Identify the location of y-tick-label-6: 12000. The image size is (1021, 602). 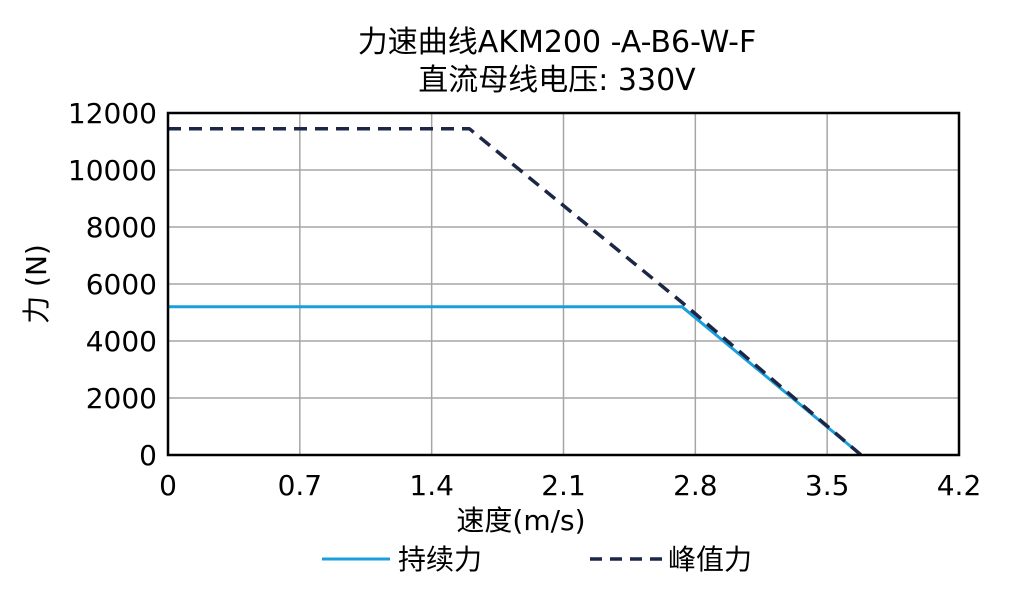
(112, 113).